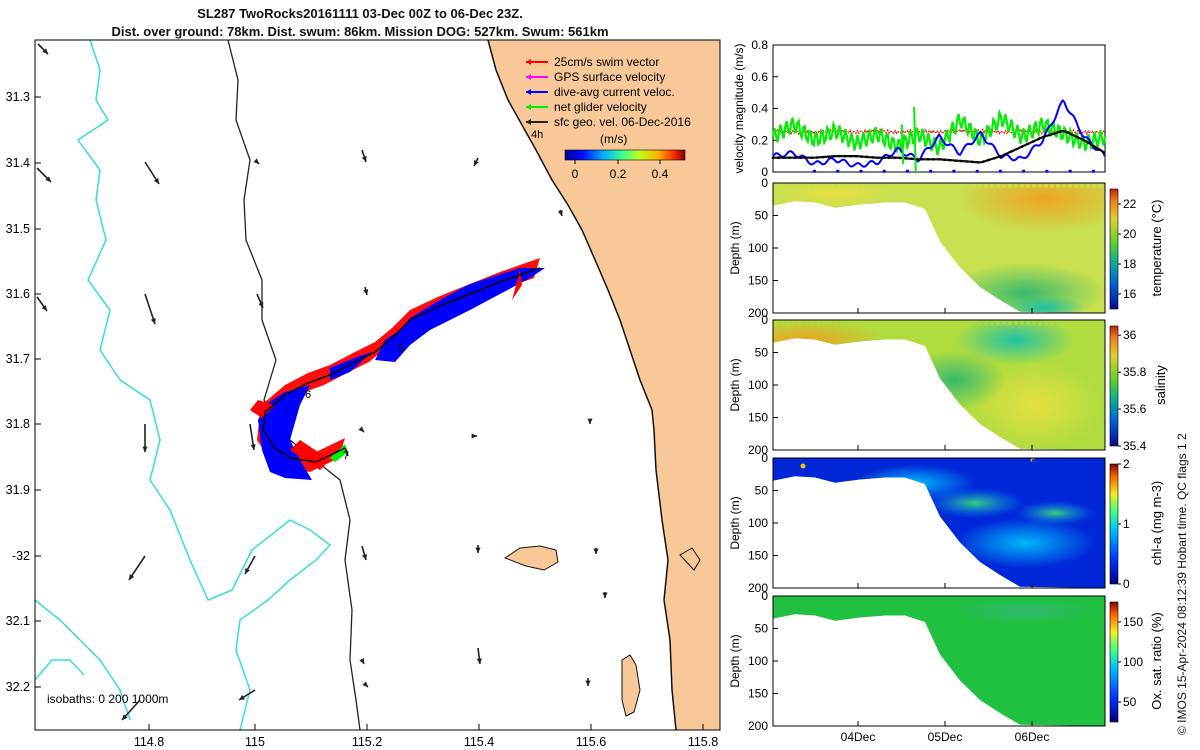 The image size is (1200, 750). I want to click on feature, so click(1025, 543).